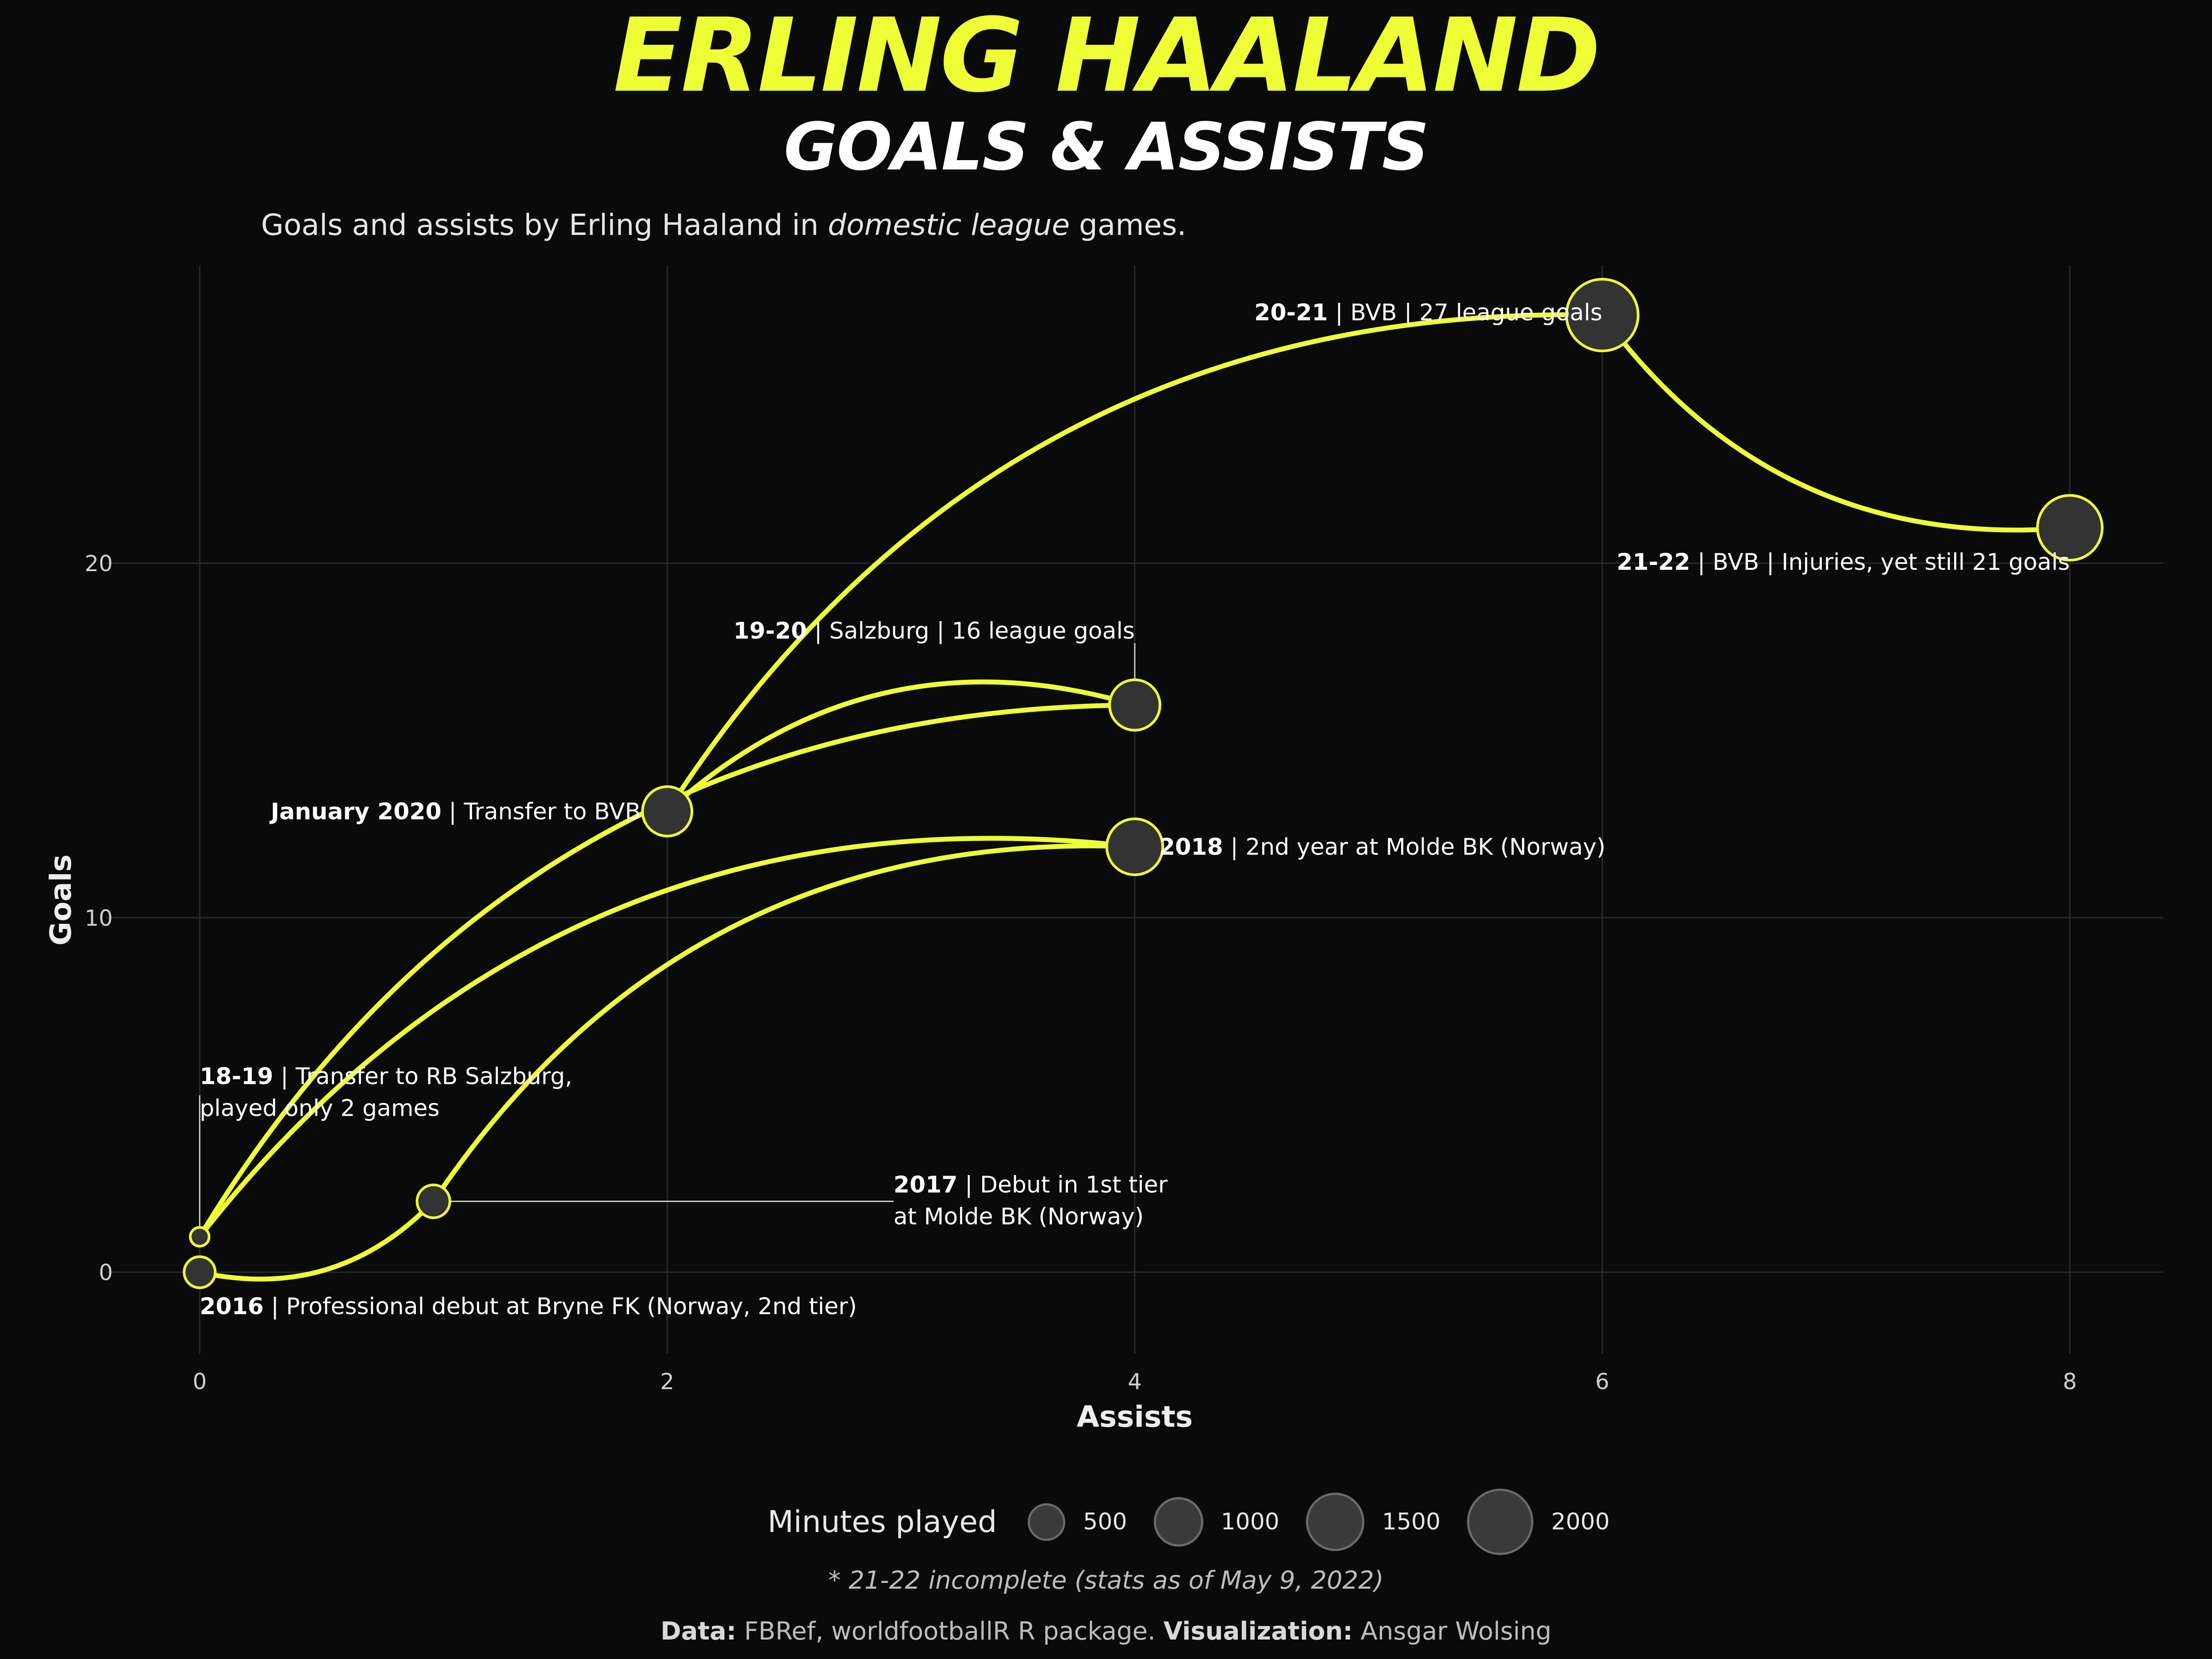  I want to click on legend-item: 1000, so click(1216, 1522).